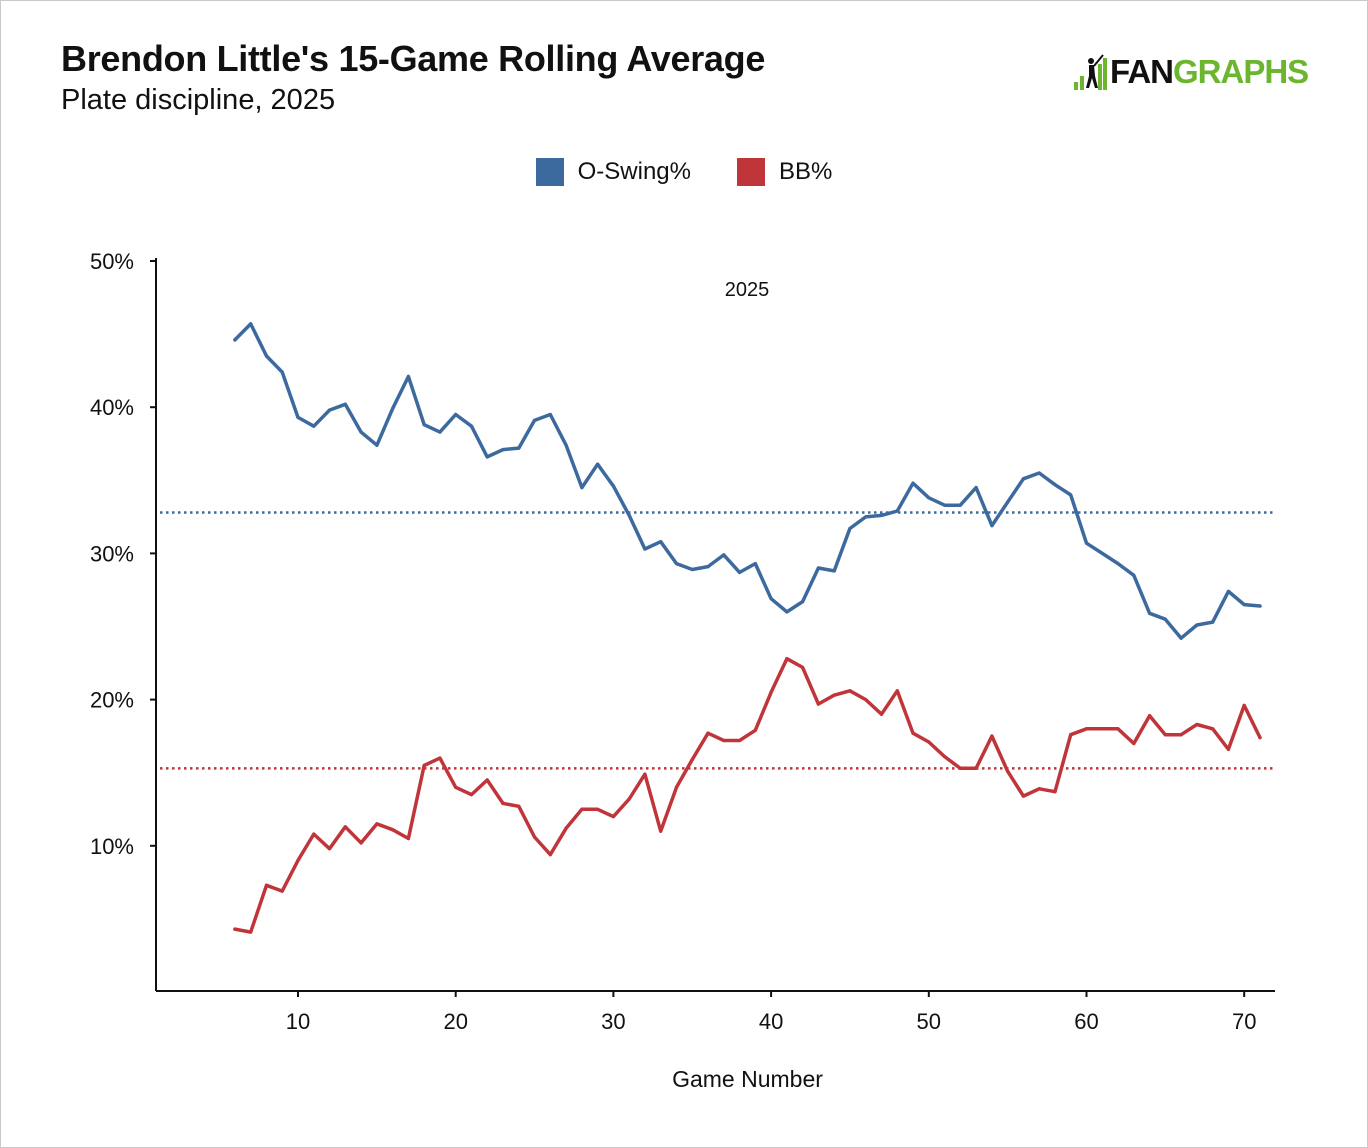 This screenshot has width=1368, height=1148. What do you see at coordinates (413, 58) in the screenshot?
I see `chart-title: Brendon Little's 15-Game Rolling Average` at bounding box center [413, 58].